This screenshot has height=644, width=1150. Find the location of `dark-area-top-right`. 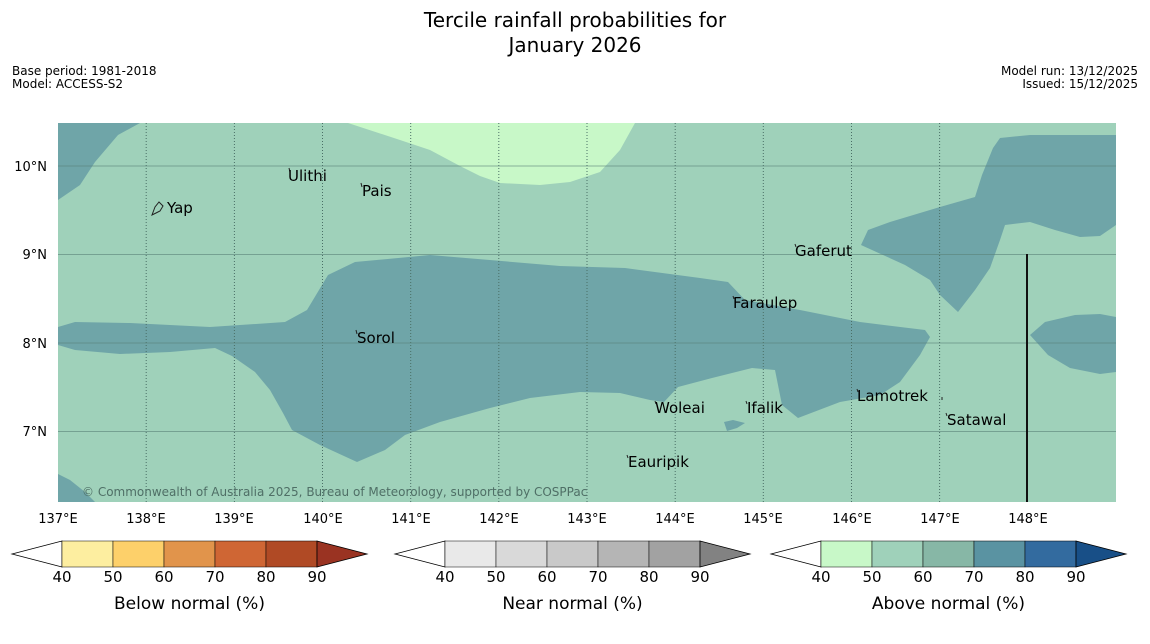

dark-area-top-right is located at coordinates (988, 223).